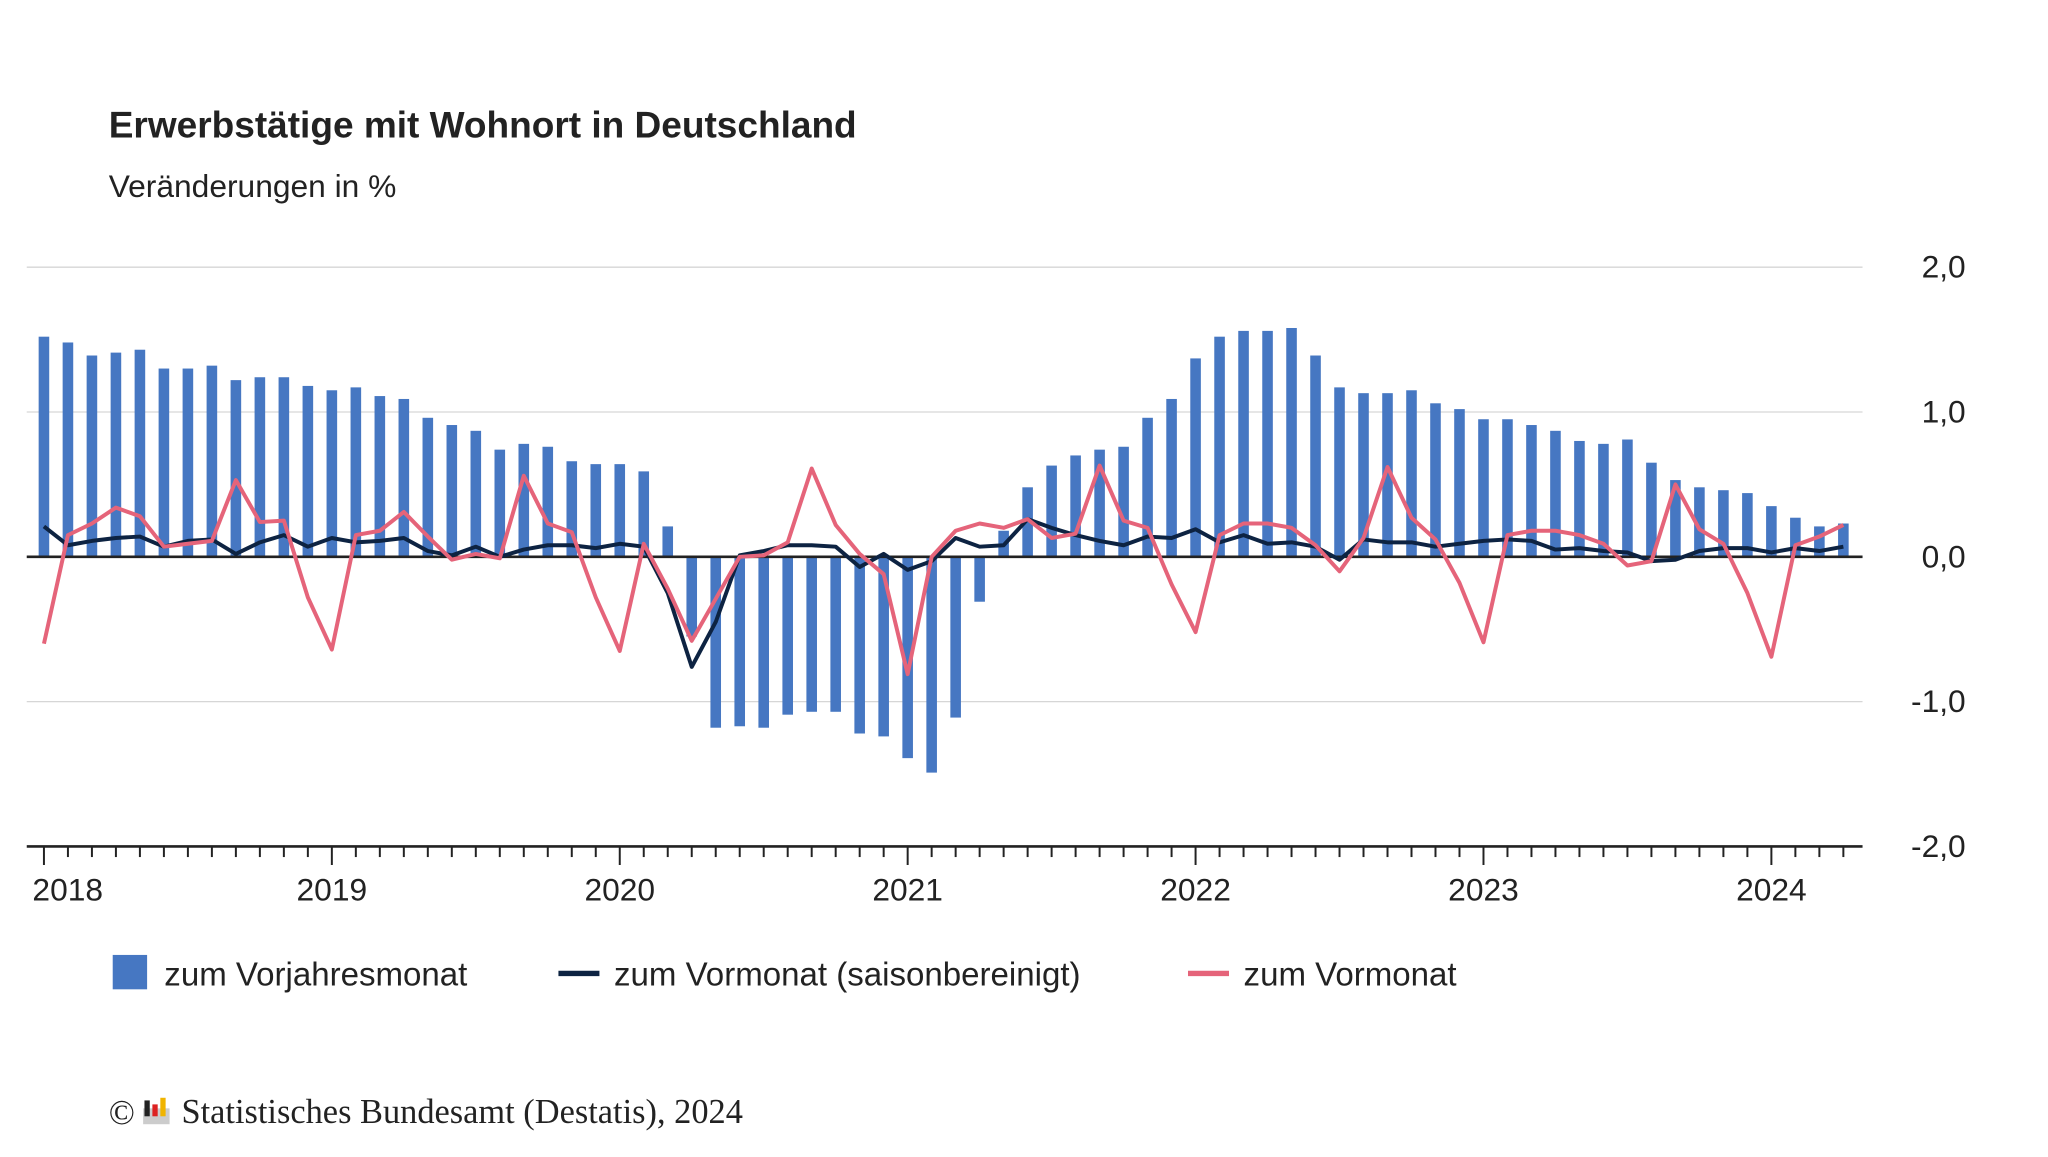 The width and height of the screenshot is (2048, 1157). Describe the element at coordinates (1944, 412) in the screenshot. I see `y-tick-label: 1,0` at that location.